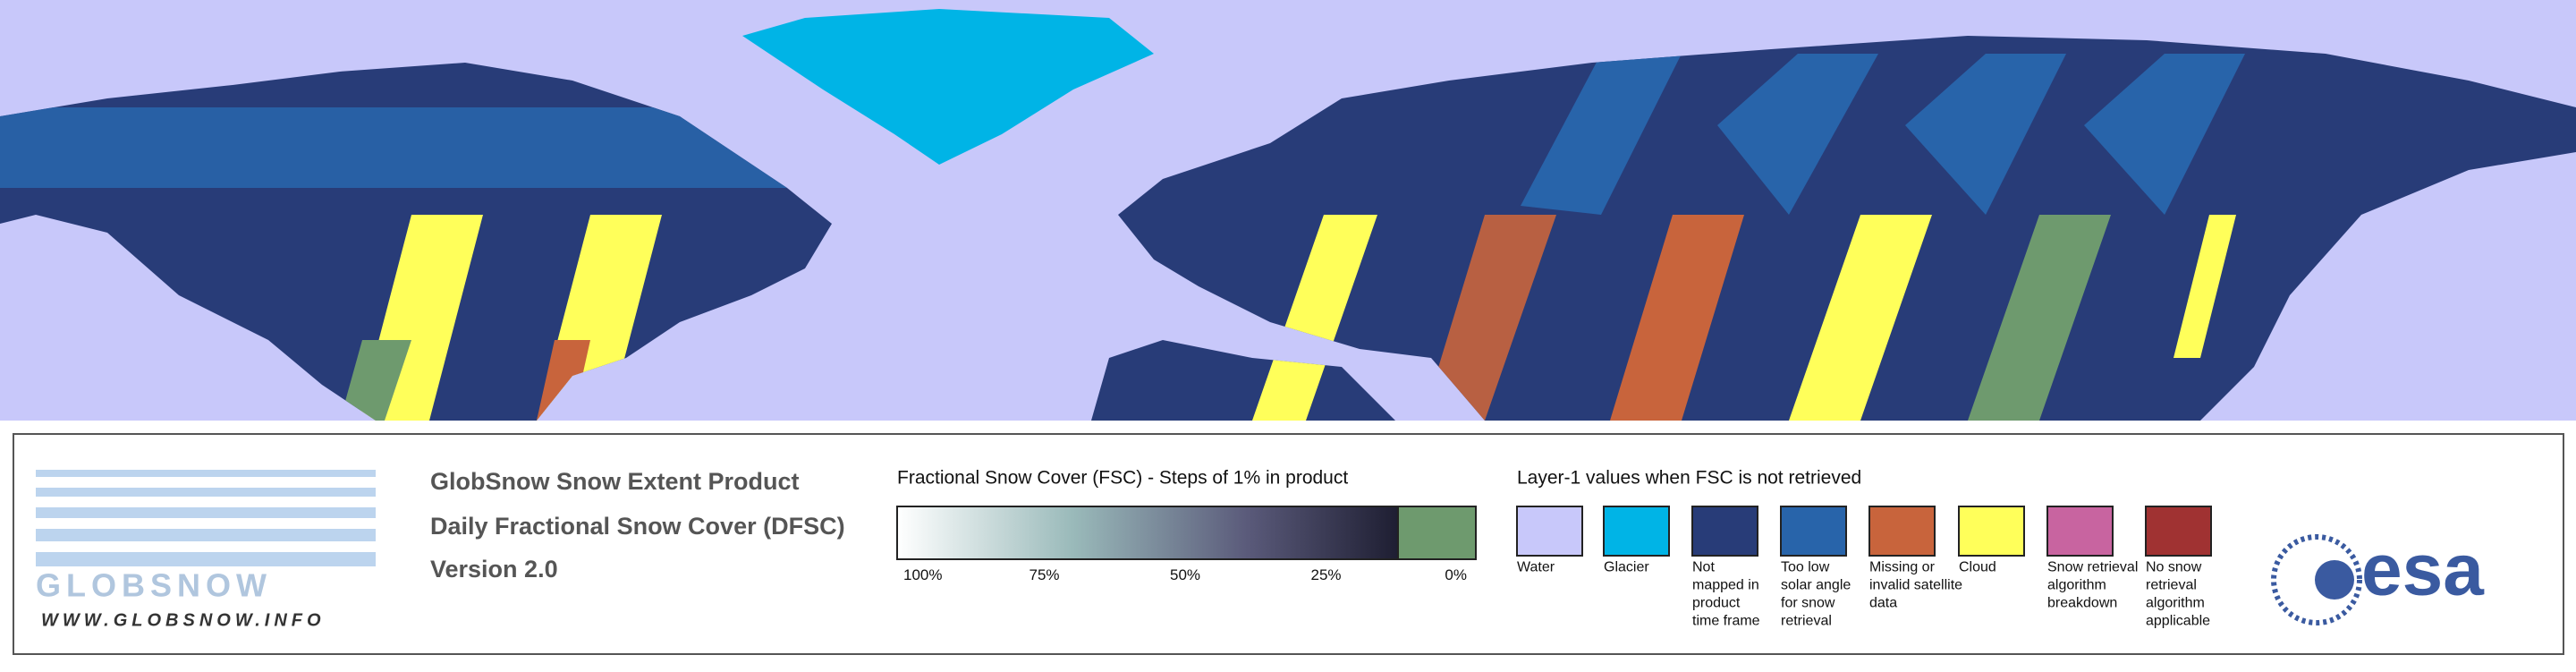  What do you see at coordinates (1915, 584) in the screenshot?
I see `legend-label: invalid satellite` at bounding box center [1915, 584].